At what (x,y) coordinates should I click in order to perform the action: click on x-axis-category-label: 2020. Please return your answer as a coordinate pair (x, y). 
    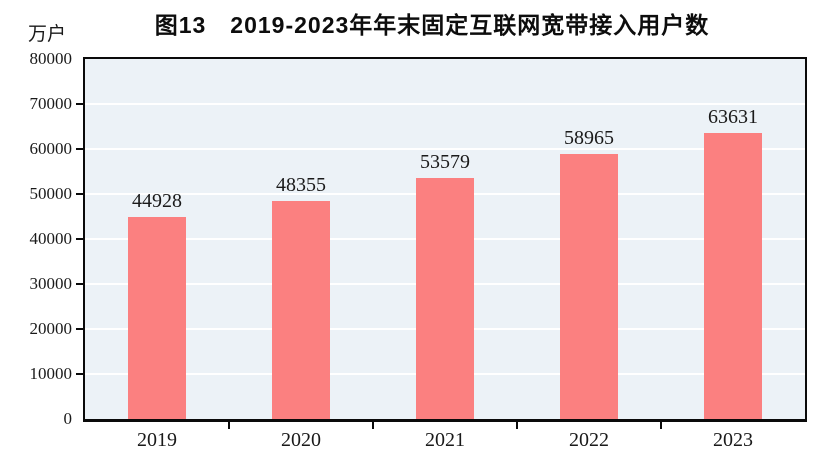
    Looking at the image, I should click on (301, 440).